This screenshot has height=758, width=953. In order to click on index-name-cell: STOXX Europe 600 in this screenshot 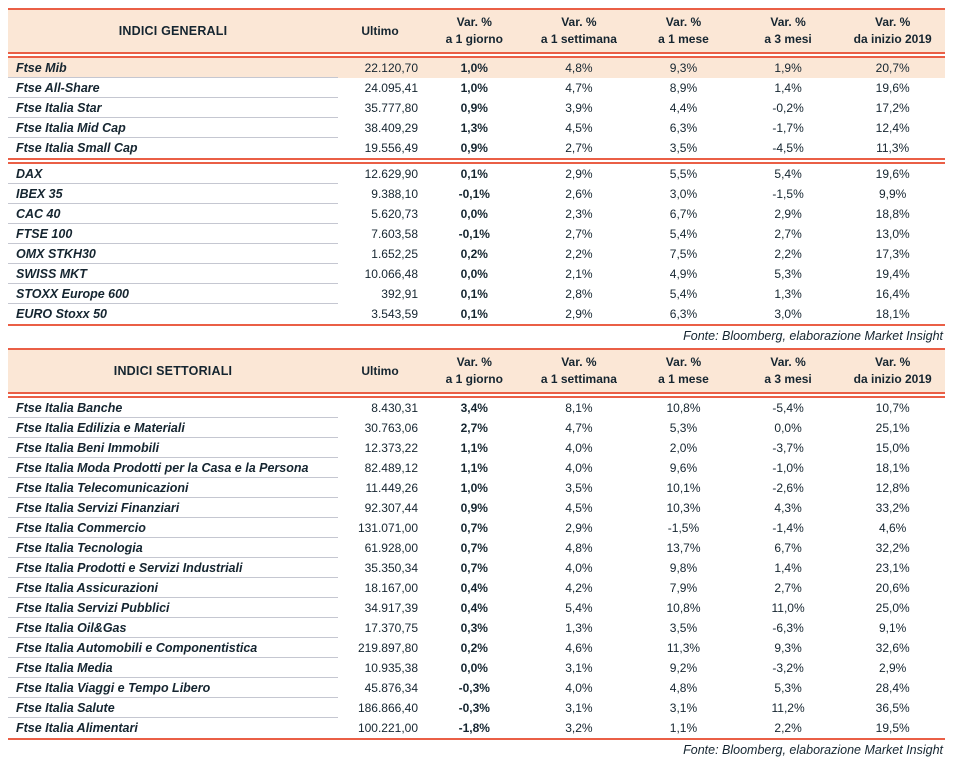, I will do `click(173, 294)`.